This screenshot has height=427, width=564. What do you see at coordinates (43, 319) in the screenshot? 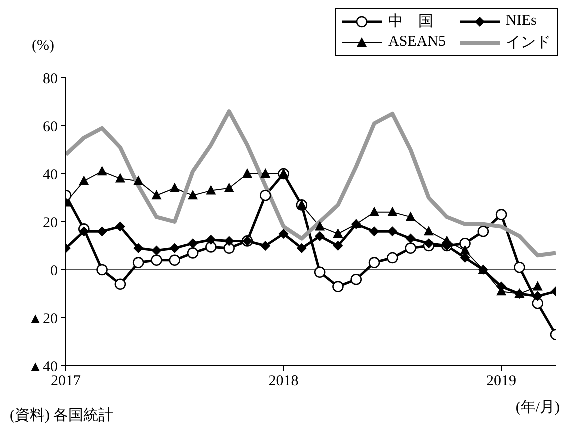
I see `y-tick-label: ▲20` at bounding box center [43, 319].